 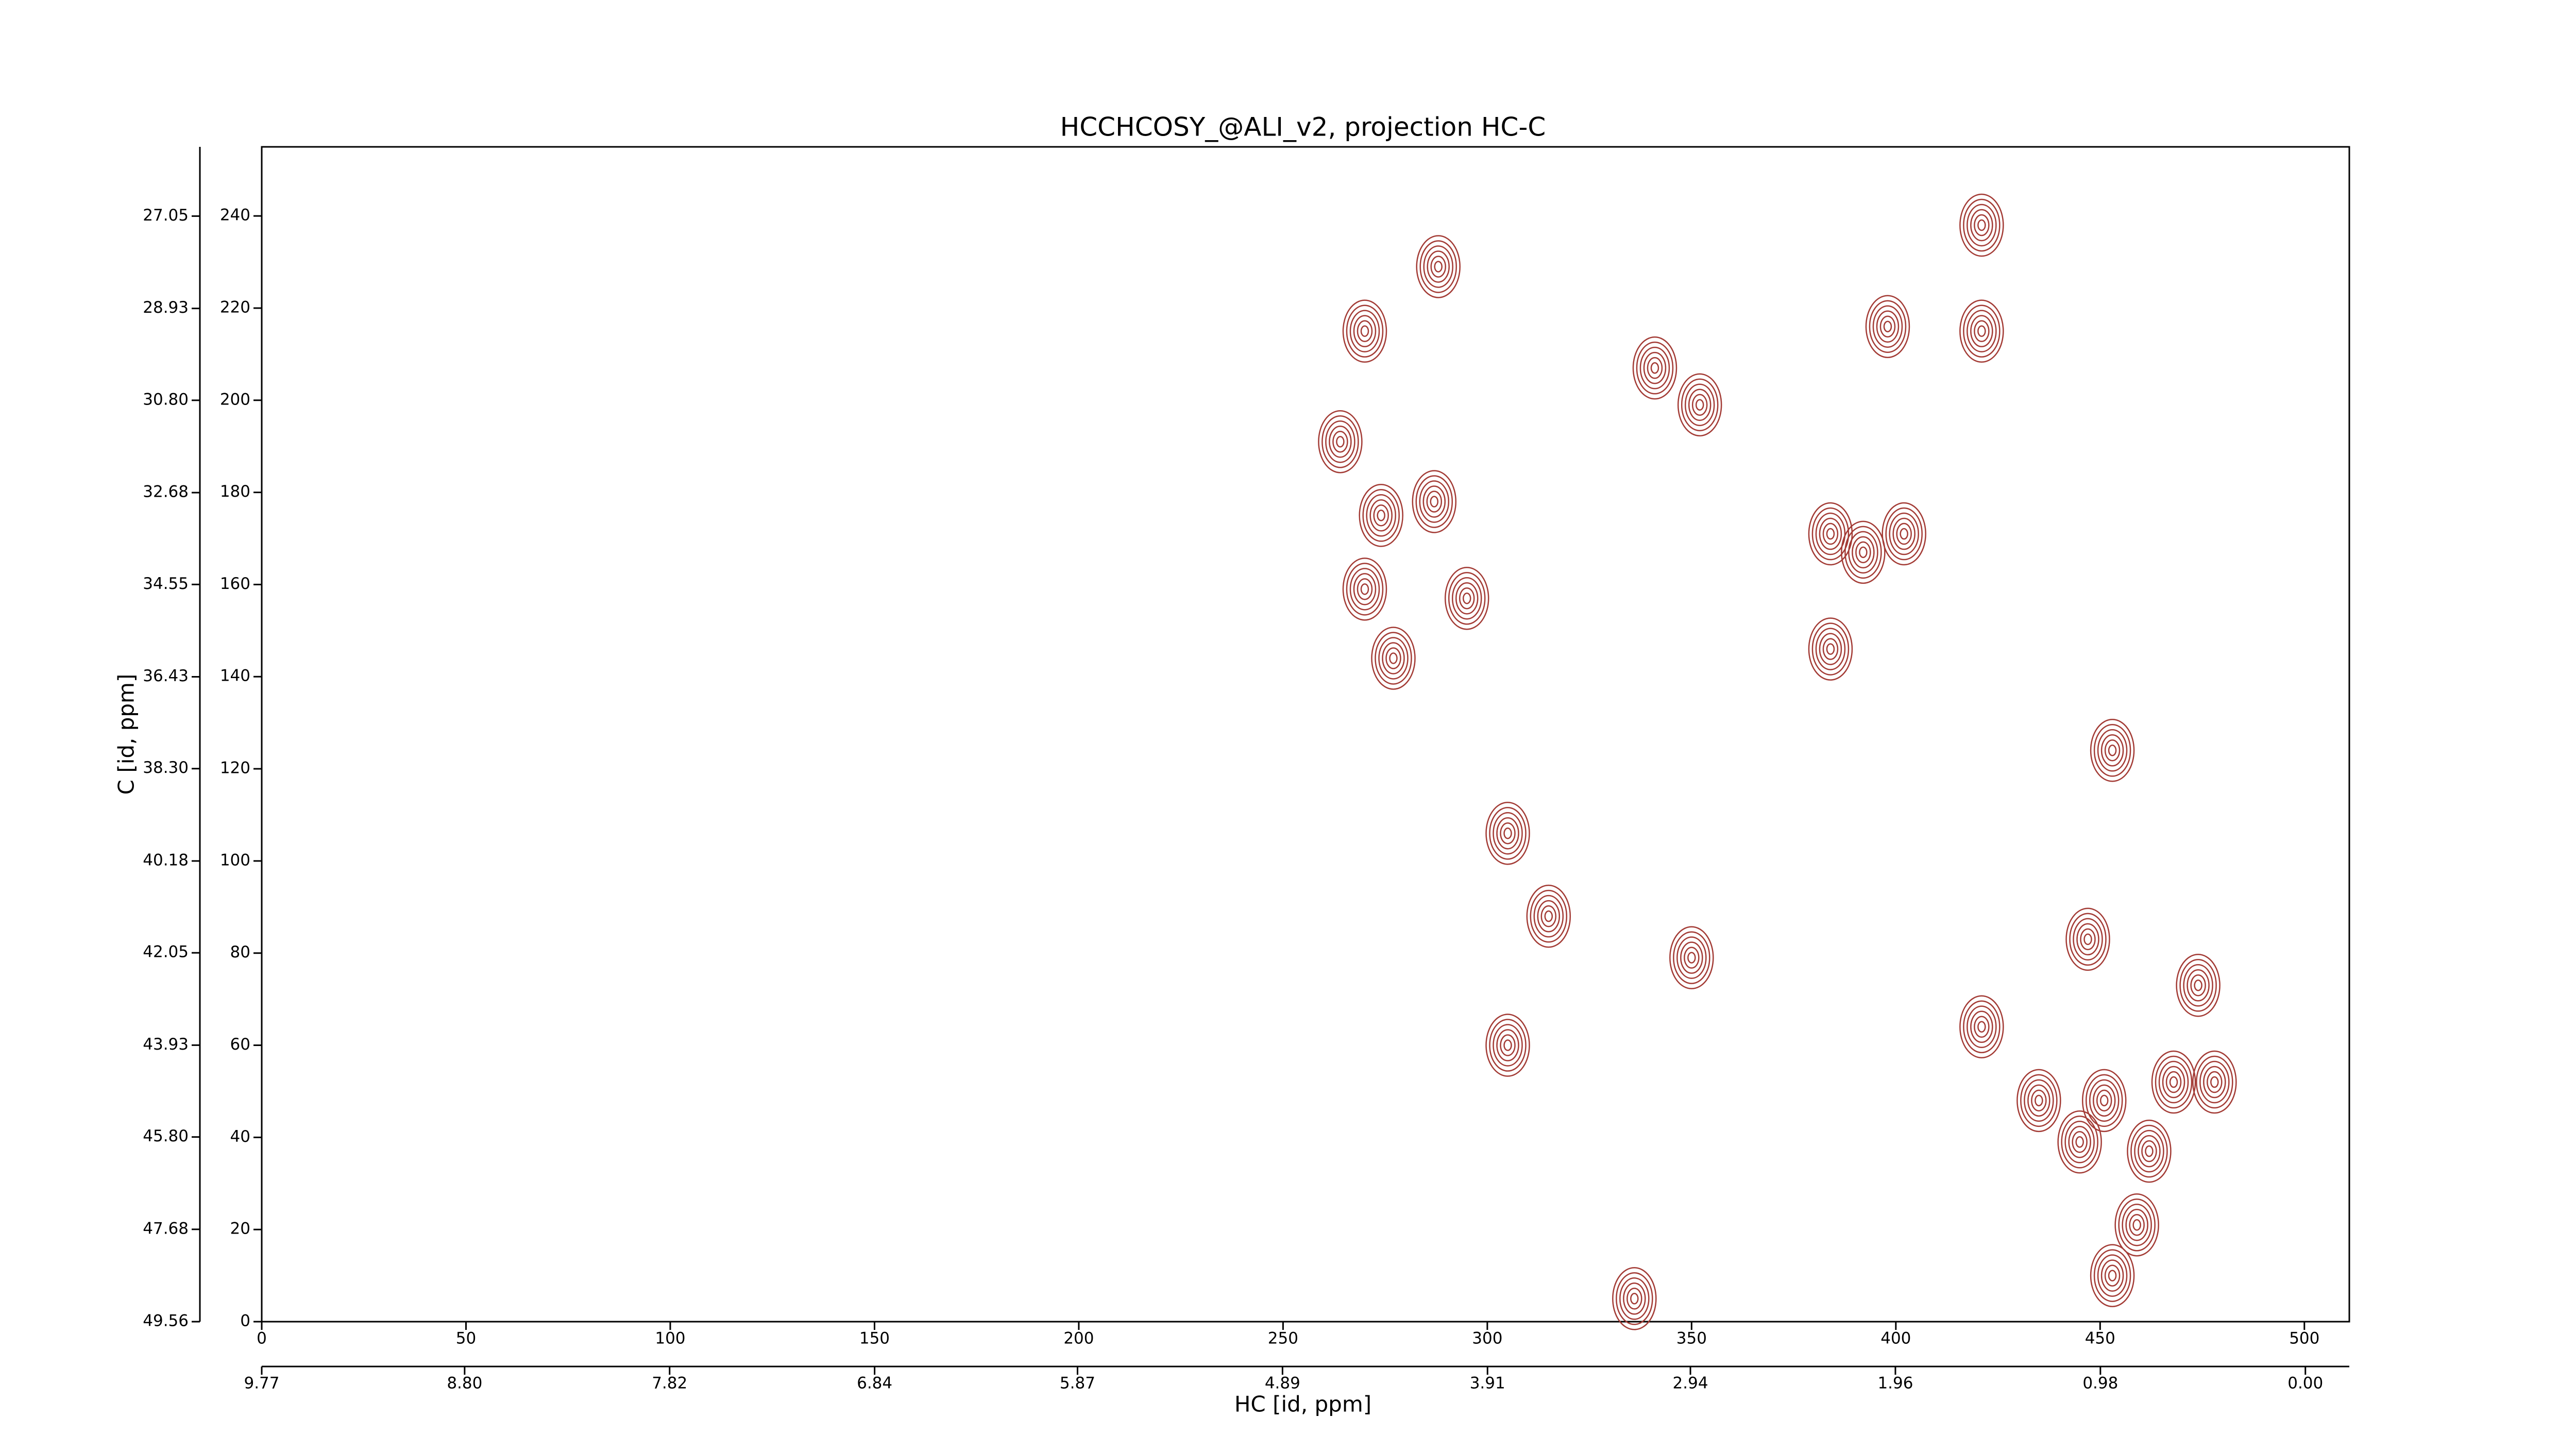 I want to click on x2-tick-label: 8.80, so click(x=464, y=1383).